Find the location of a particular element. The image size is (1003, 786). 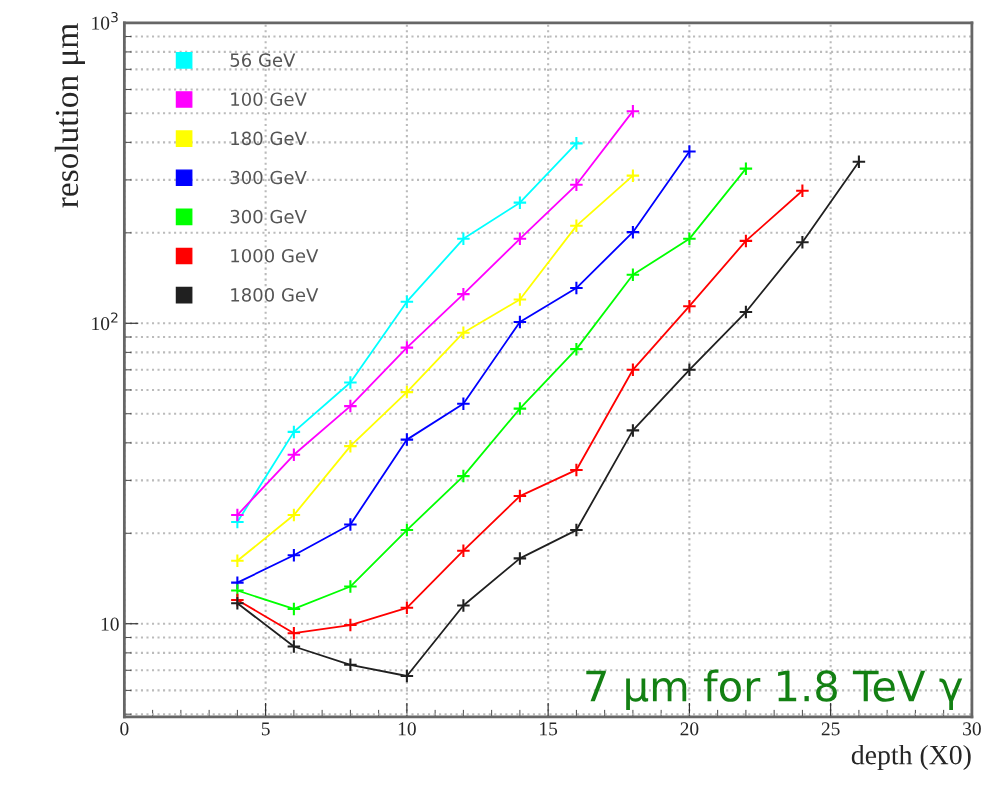

legend-label: 1000 GeV is located at coordinates (275, 255).